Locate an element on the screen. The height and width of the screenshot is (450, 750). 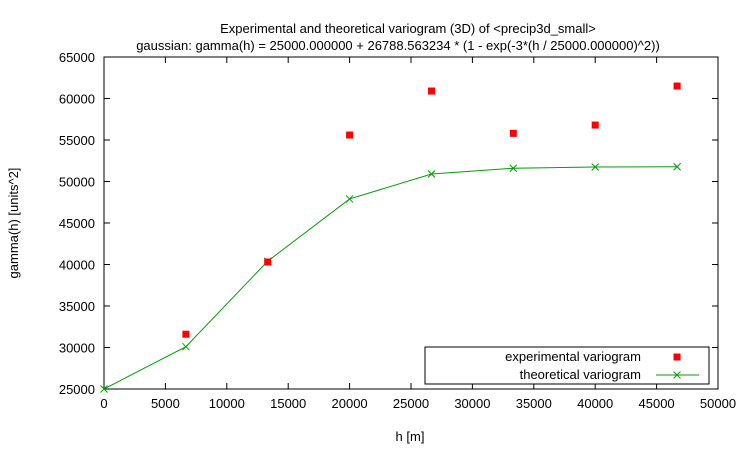
x-tick-label: 50000 is located at coordinates (718, 403).